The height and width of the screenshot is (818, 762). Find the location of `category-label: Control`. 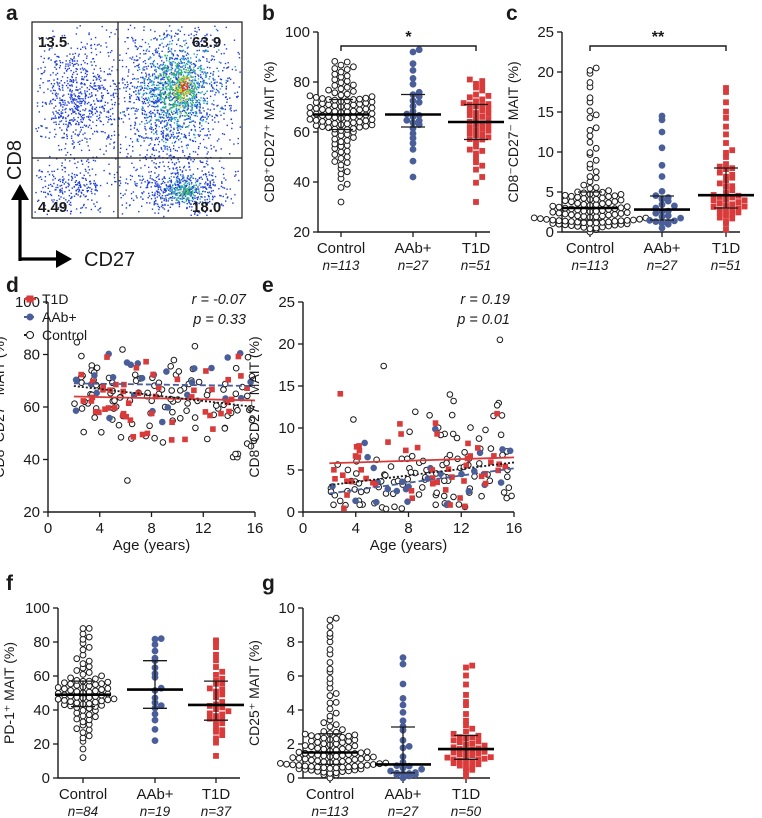

category-label: Control is located at coordinates (83, 794).